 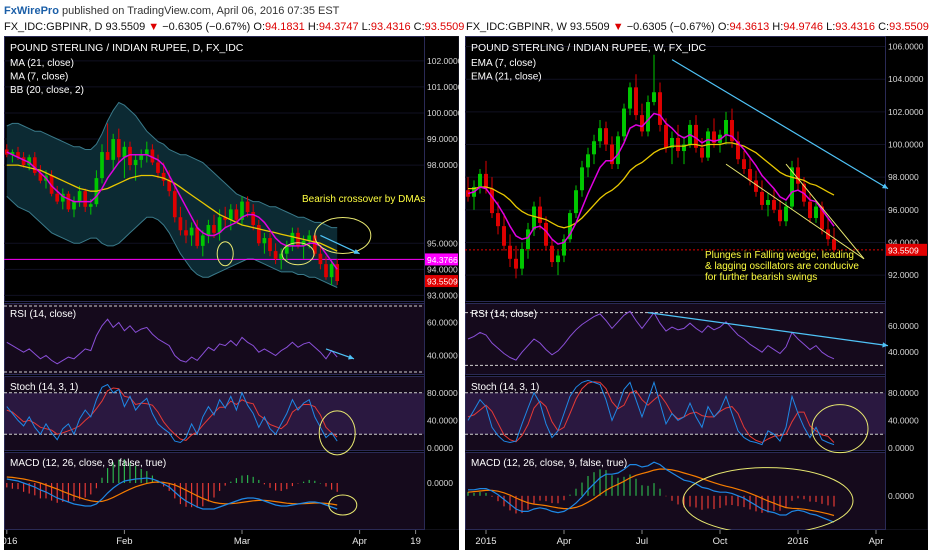 I want to click on time-tick-label: Mar, so click(x=242, y=541).